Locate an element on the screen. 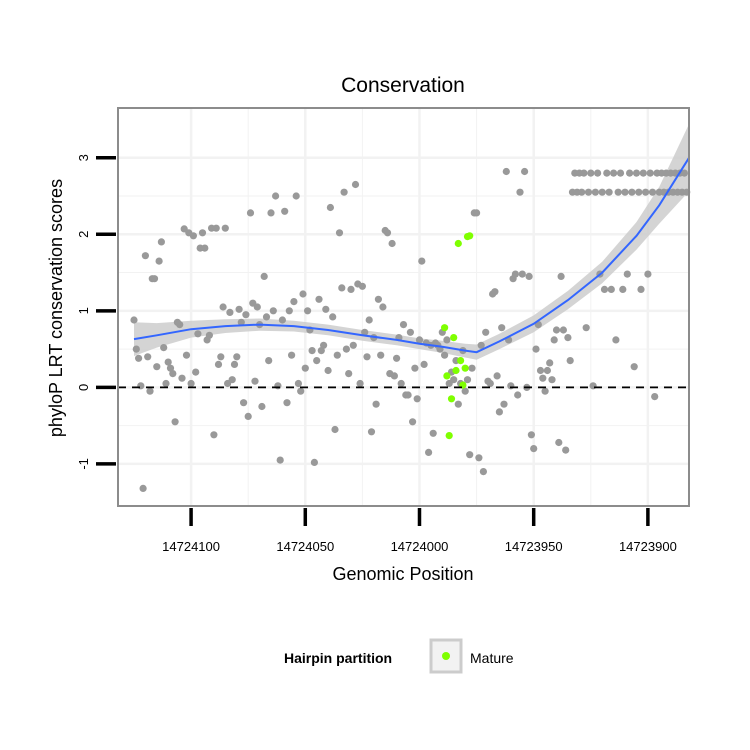  x-tick-label: 14724100 is located at coordinates (191, 546).